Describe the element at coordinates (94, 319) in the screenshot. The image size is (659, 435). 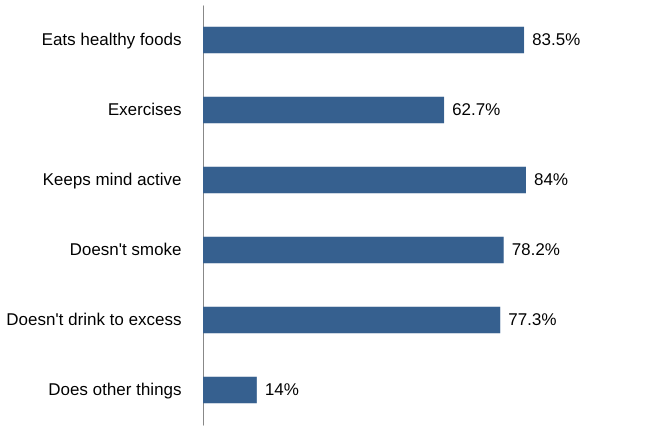
I see `y-tick-label: Doesn't drink to excess` at that location.